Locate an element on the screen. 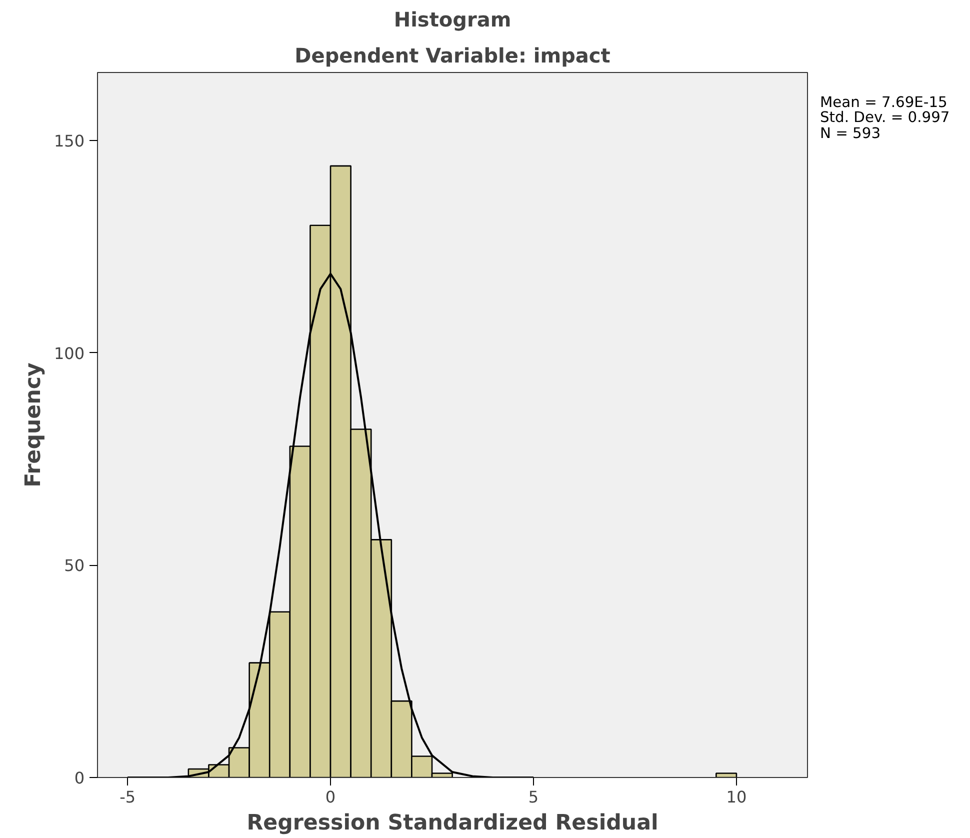 This screenshot has width=970, height=838. x-tick-label: 0 is located at coordinates (330, 797).